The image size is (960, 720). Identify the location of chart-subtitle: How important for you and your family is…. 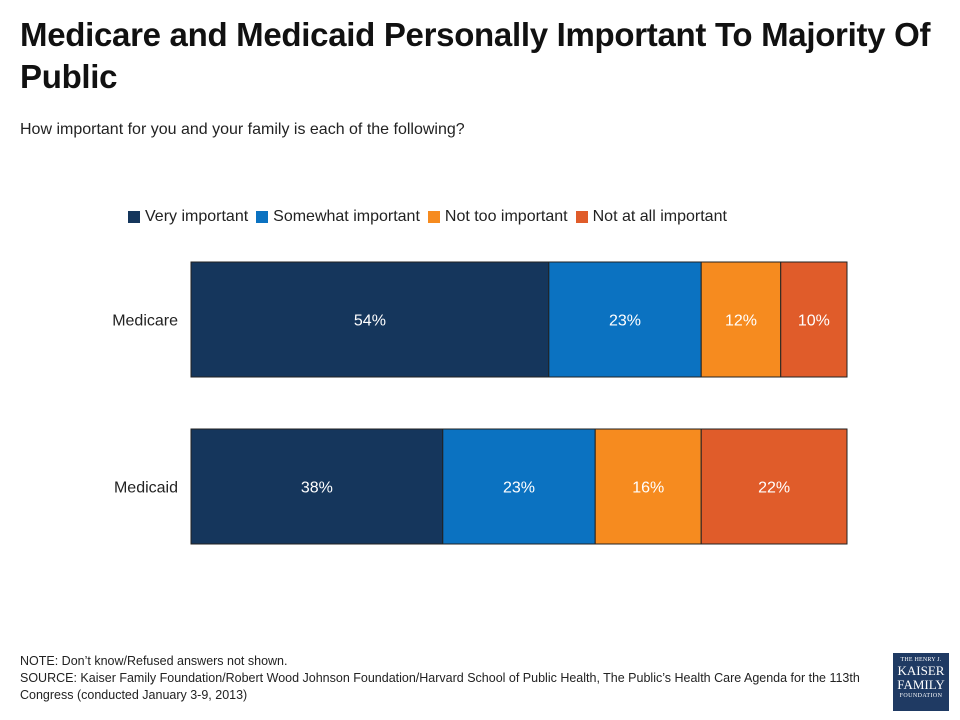
(242, 129).